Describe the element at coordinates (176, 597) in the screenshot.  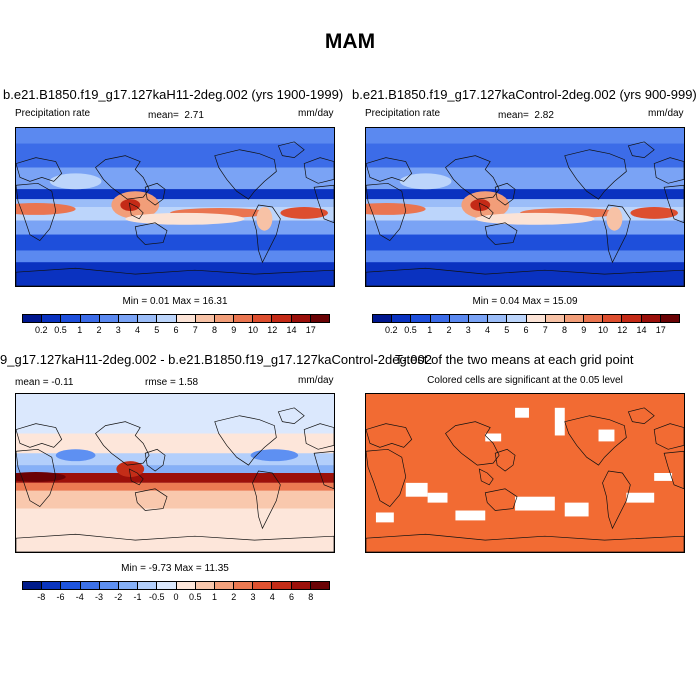
I see `colorbar-tick-label: 0` at that location.